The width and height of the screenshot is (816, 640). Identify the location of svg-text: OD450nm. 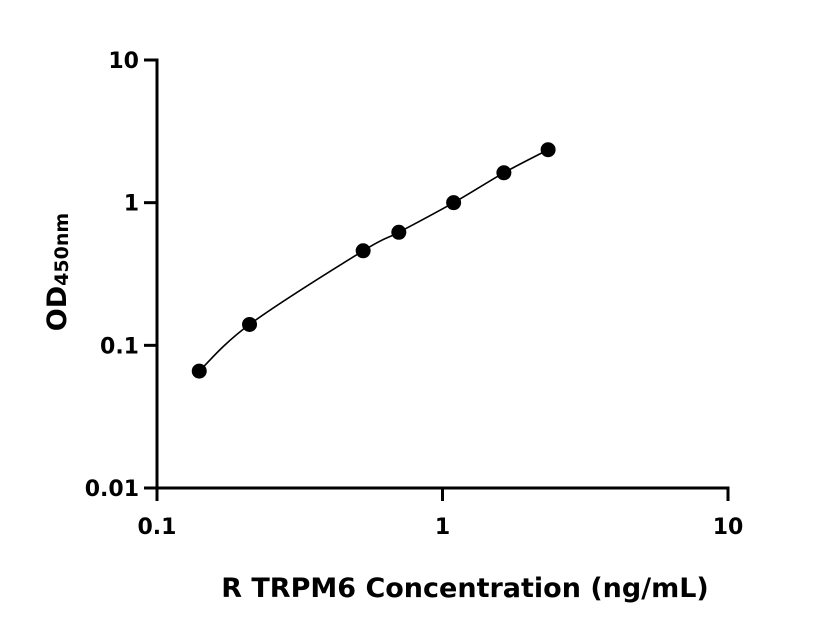
(57, 272).